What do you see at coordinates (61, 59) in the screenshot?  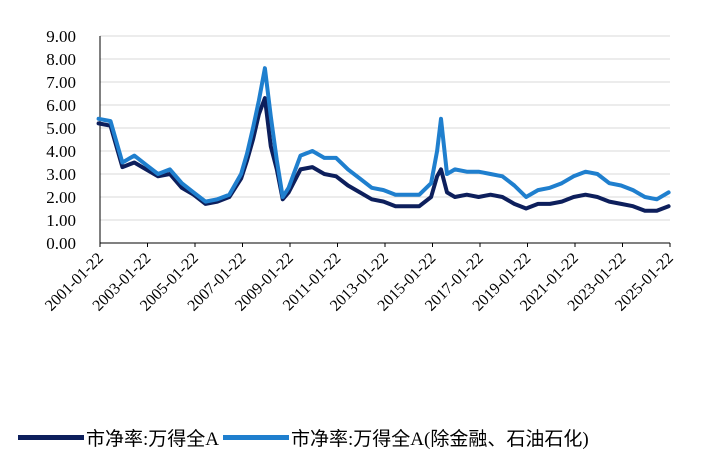 I see `y-tick-label: 8.00` at bounding box center [61, 59].